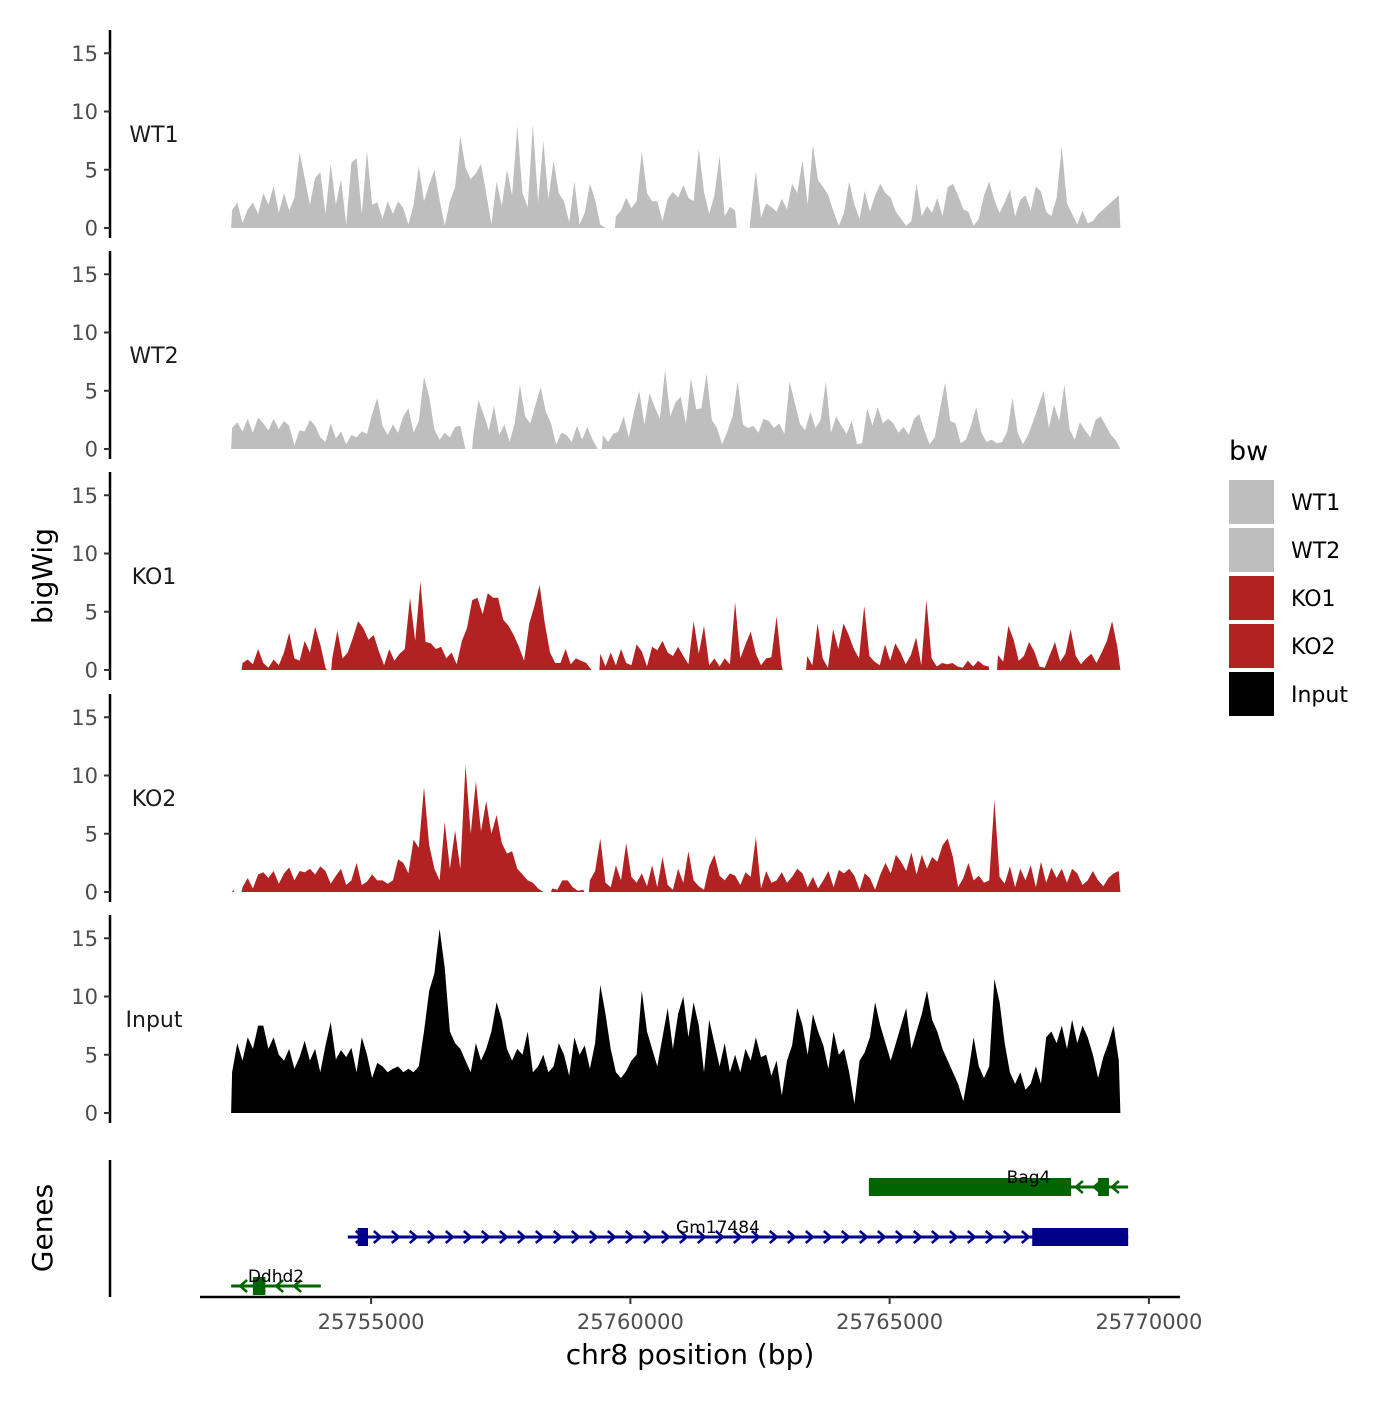  What do you see at coordinates (676, 1020) in the screenshot?
I see `coverage-area-input` at bounding box center [676, 1020].